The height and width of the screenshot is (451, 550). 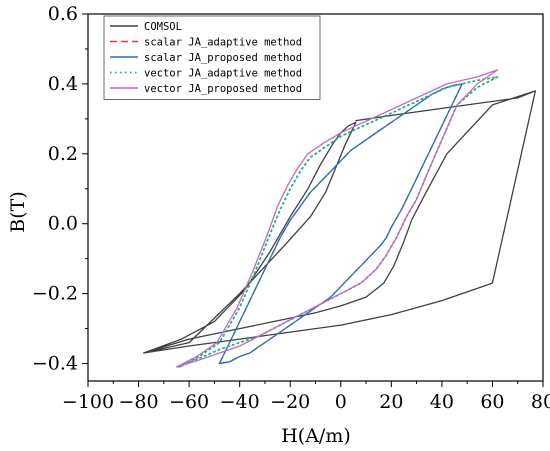 I want to click on x-tick-label: −80, so click(x=139, y=402).